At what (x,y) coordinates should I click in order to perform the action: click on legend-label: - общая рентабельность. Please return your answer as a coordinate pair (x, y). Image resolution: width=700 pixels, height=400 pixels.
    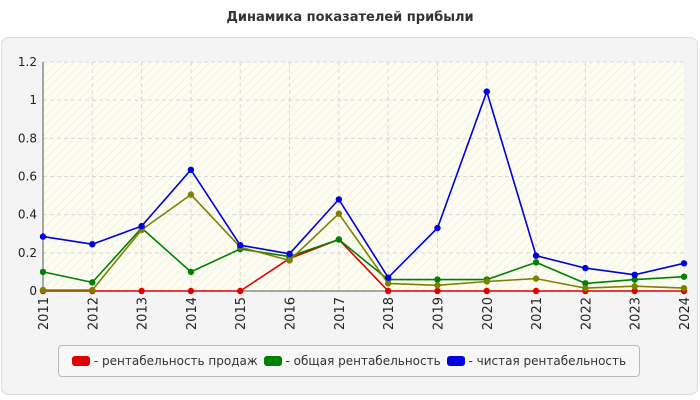
    Looking at the image, I should click on (363, 361).